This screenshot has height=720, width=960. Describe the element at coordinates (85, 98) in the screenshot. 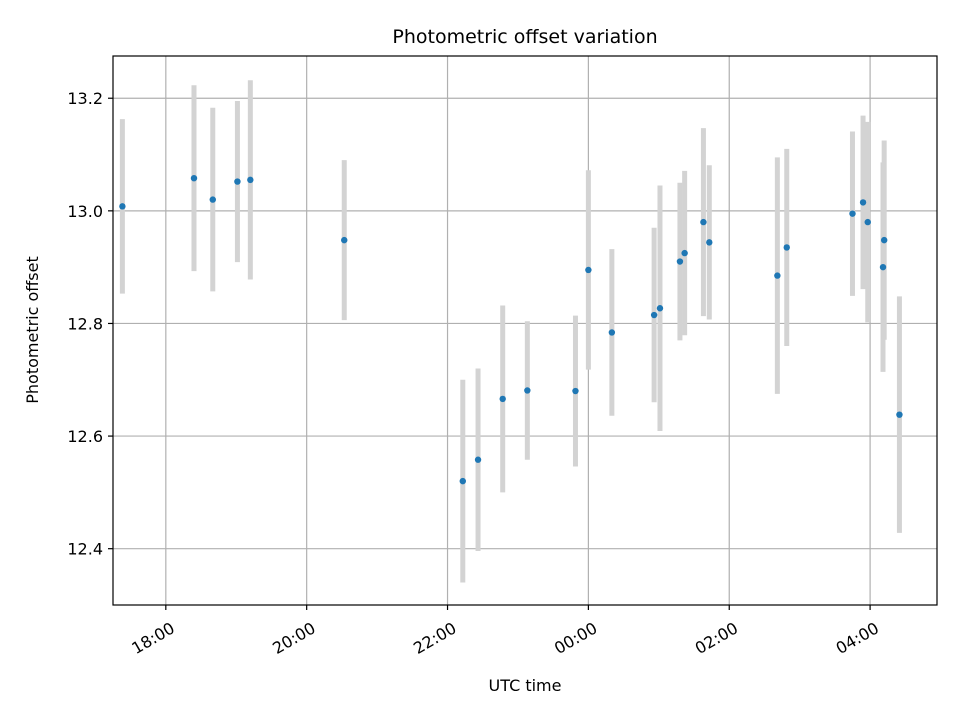

I see `y-tick-label: 13.2` at that location.